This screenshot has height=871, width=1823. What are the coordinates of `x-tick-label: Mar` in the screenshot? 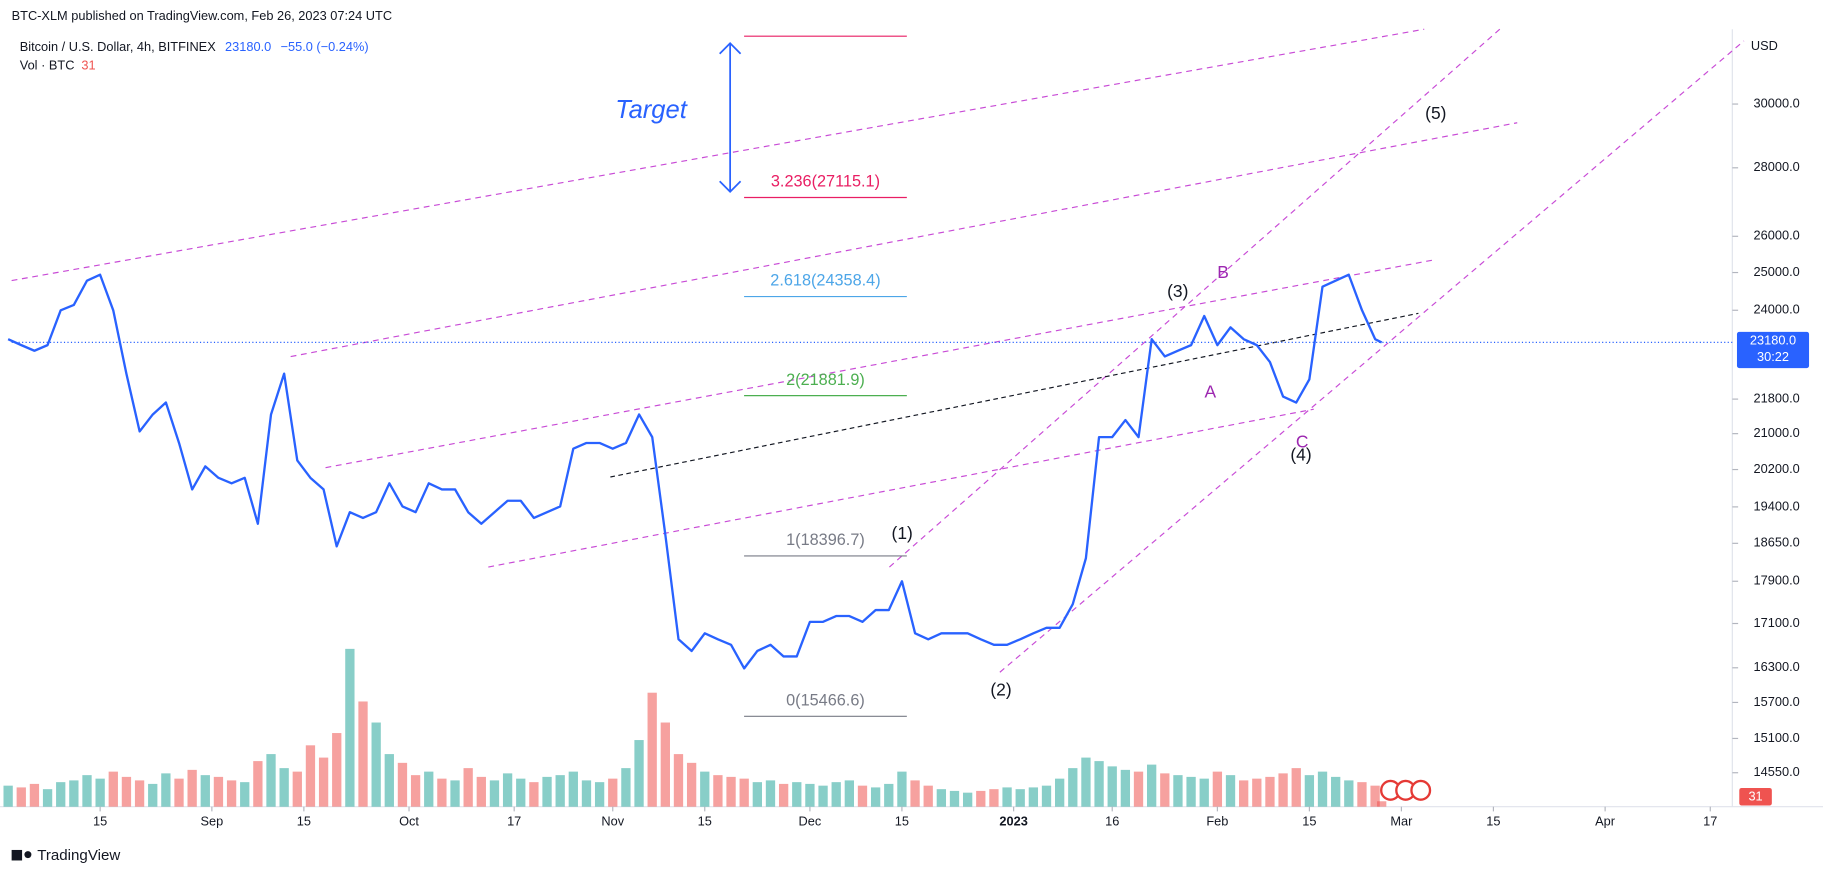 It's located at (1401, 820).